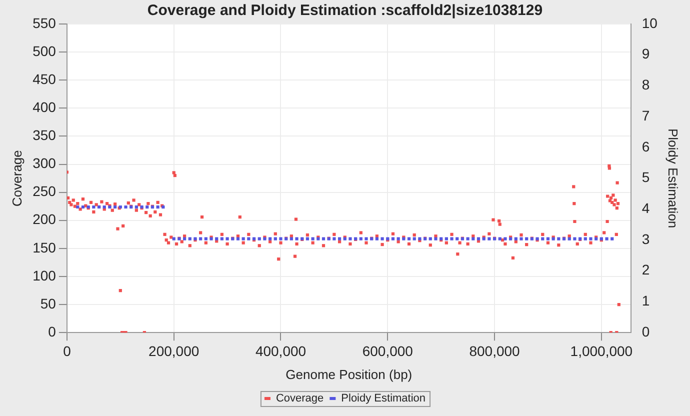 This screenshot has width=690, height=416. I want to click on y-axis-title: Coverage, so click(16, 178).